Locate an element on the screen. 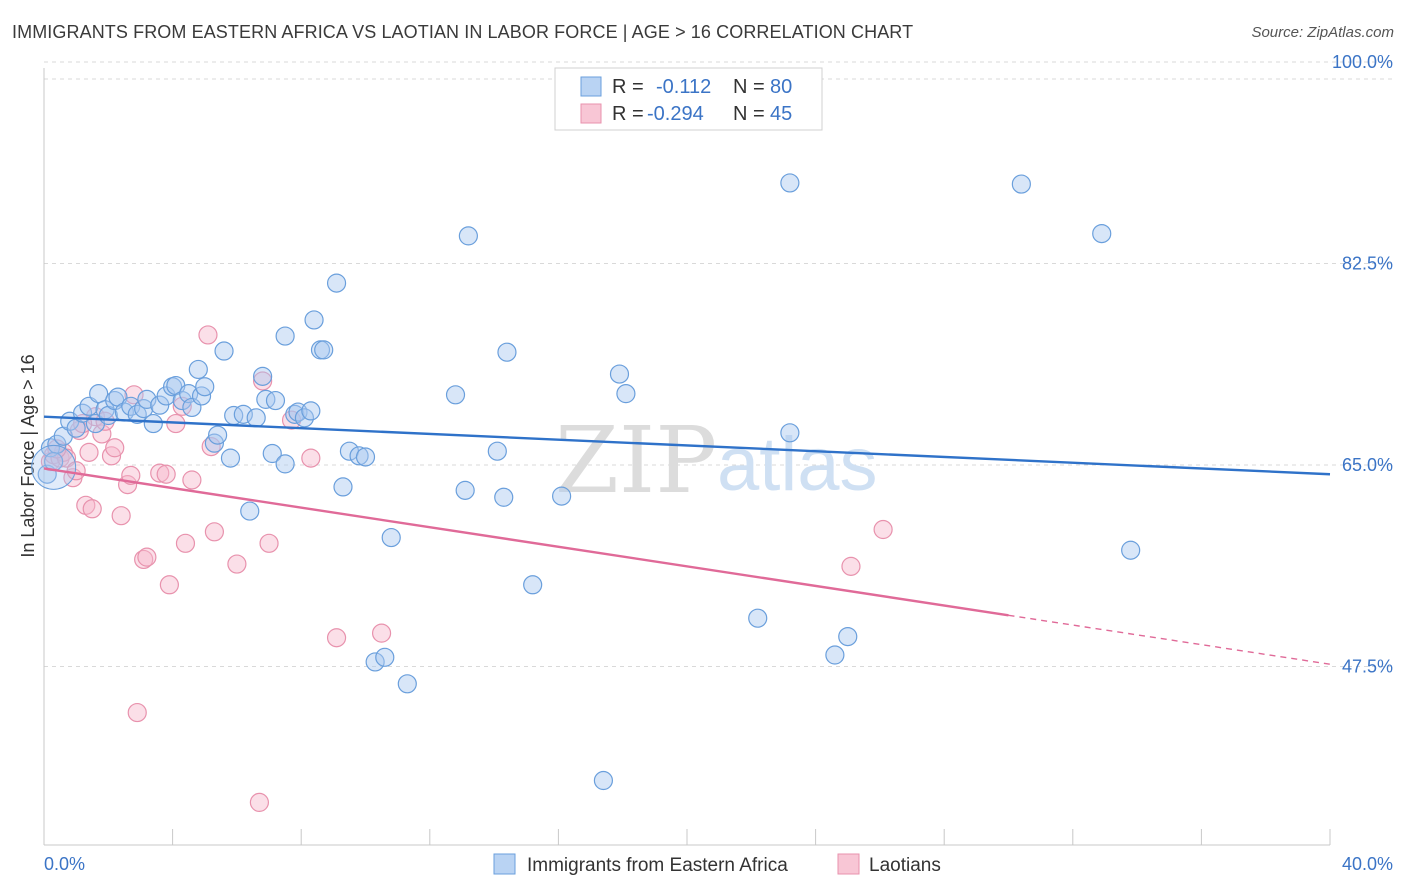  series-legend-swatch-blue is located at coordinates (504, 864).